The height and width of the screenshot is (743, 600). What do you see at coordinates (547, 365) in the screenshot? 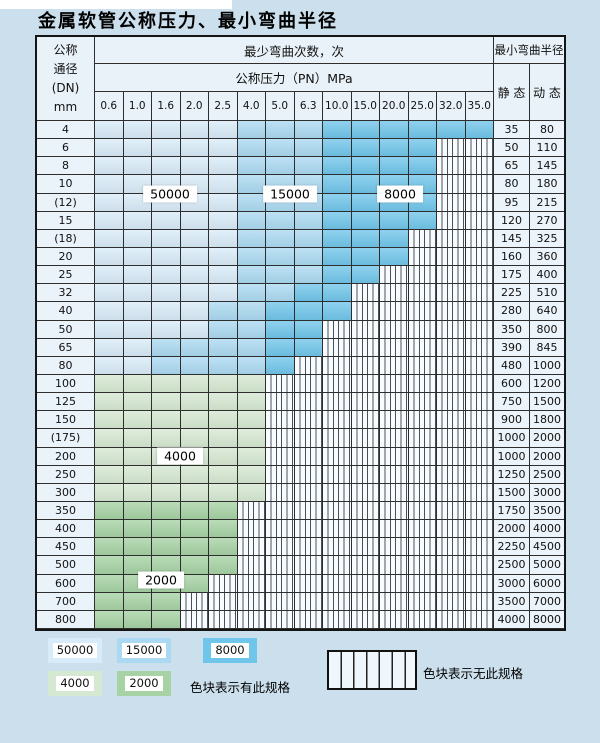
I see `dynamic-radius-value: 1000` at bounding box center [547, 365].